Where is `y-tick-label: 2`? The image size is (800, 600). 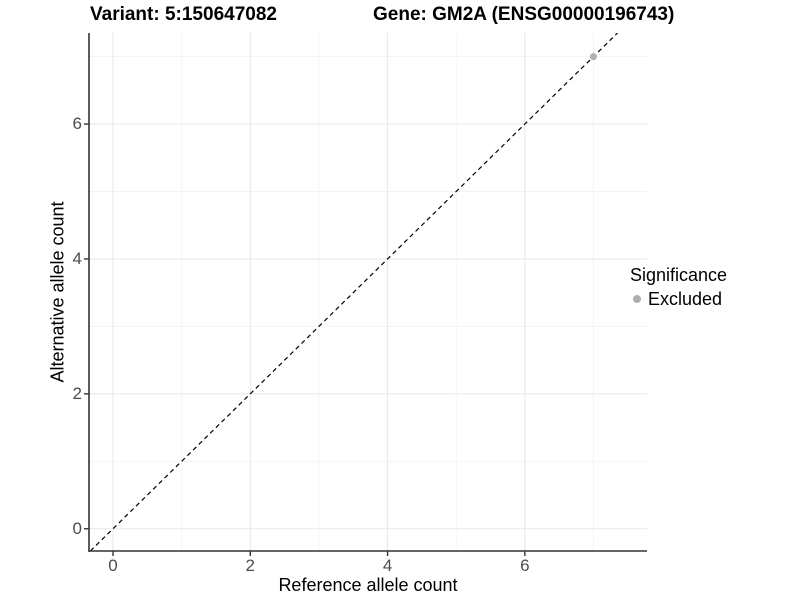
y-tick-label: 2 is located at coordinates (77, 393).